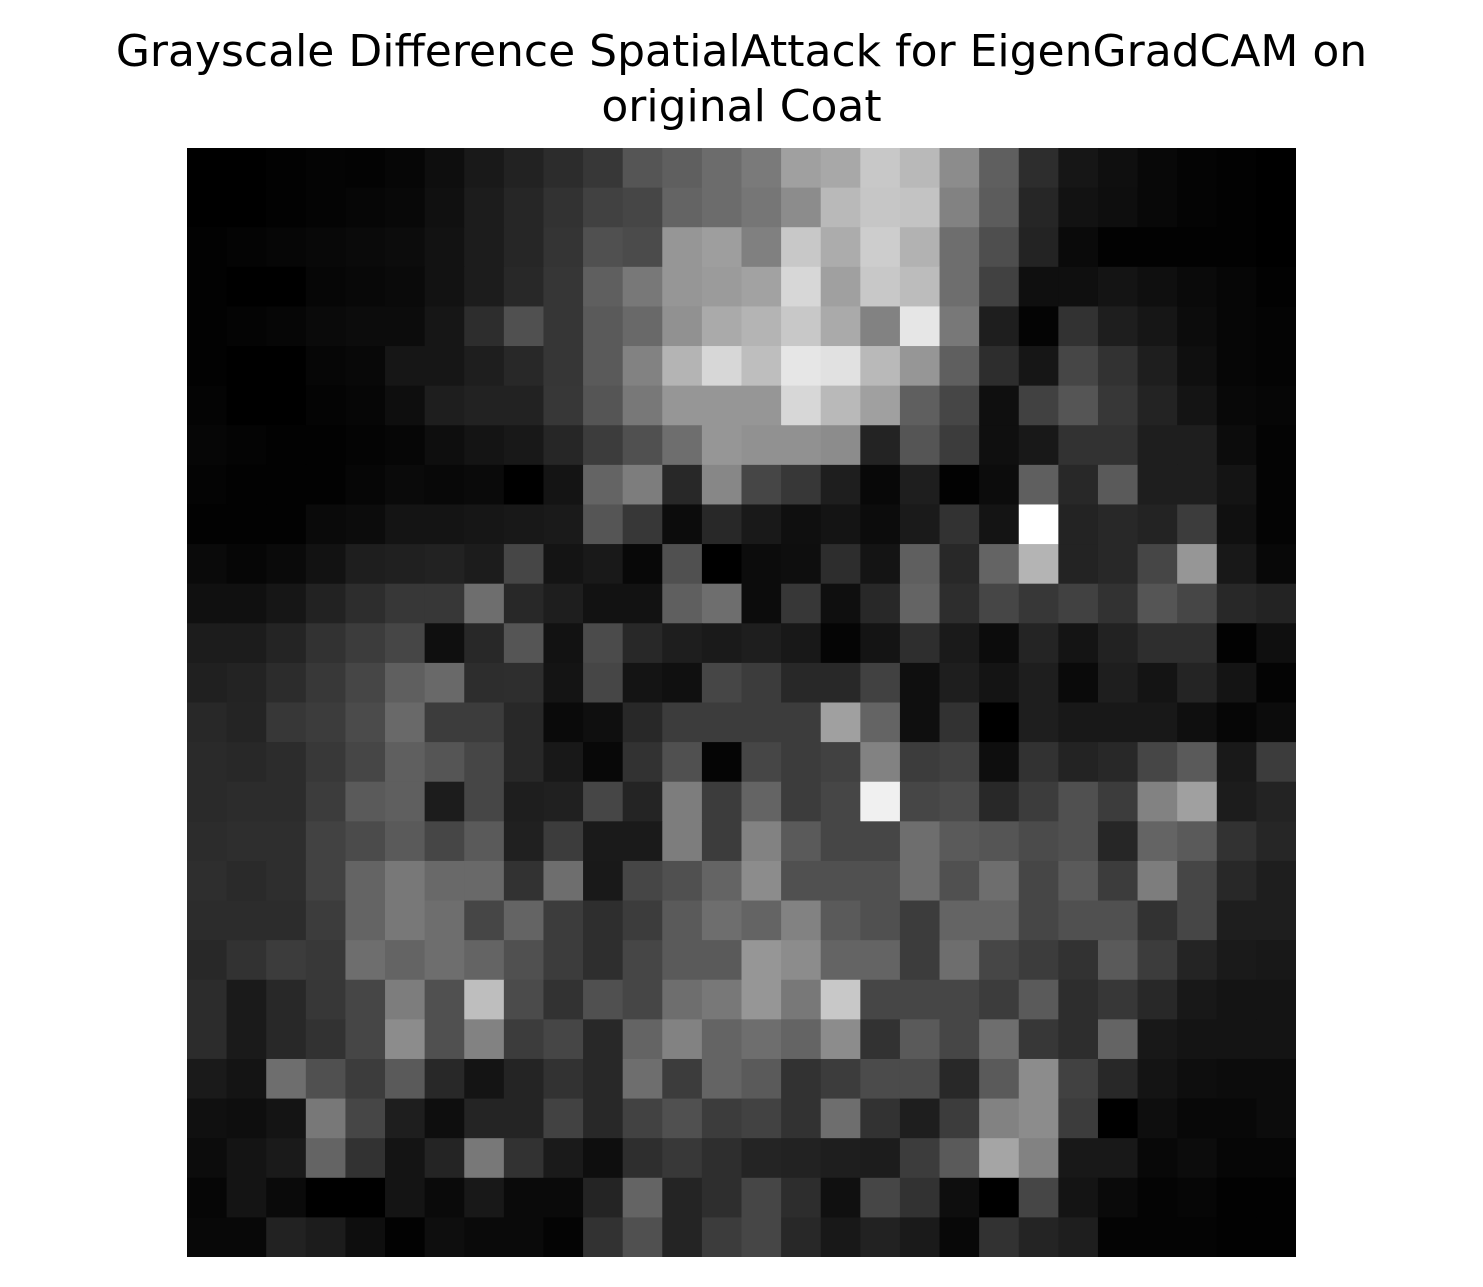 The height and width of the screenshot is (1287, 1483). Describe the element at coordinates (444, 247) in the screenshot. I see `heatmap-cell-r2-c6` at that location.